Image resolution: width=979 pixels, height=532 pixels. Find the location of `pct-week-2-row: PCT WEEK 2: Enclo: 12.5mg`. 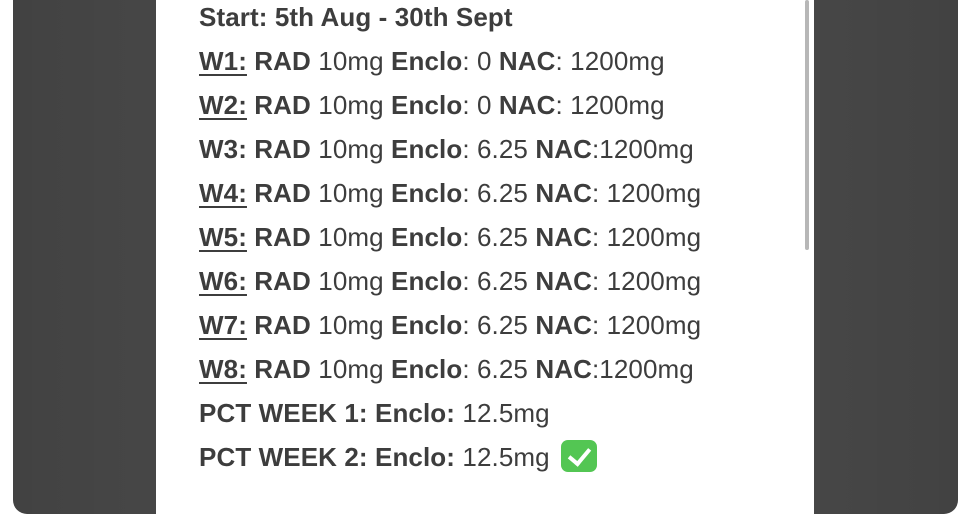

pct-week-2-row: PCT WEEK 2: Enclo: 12.5mg is located at coordinates (499, 457).